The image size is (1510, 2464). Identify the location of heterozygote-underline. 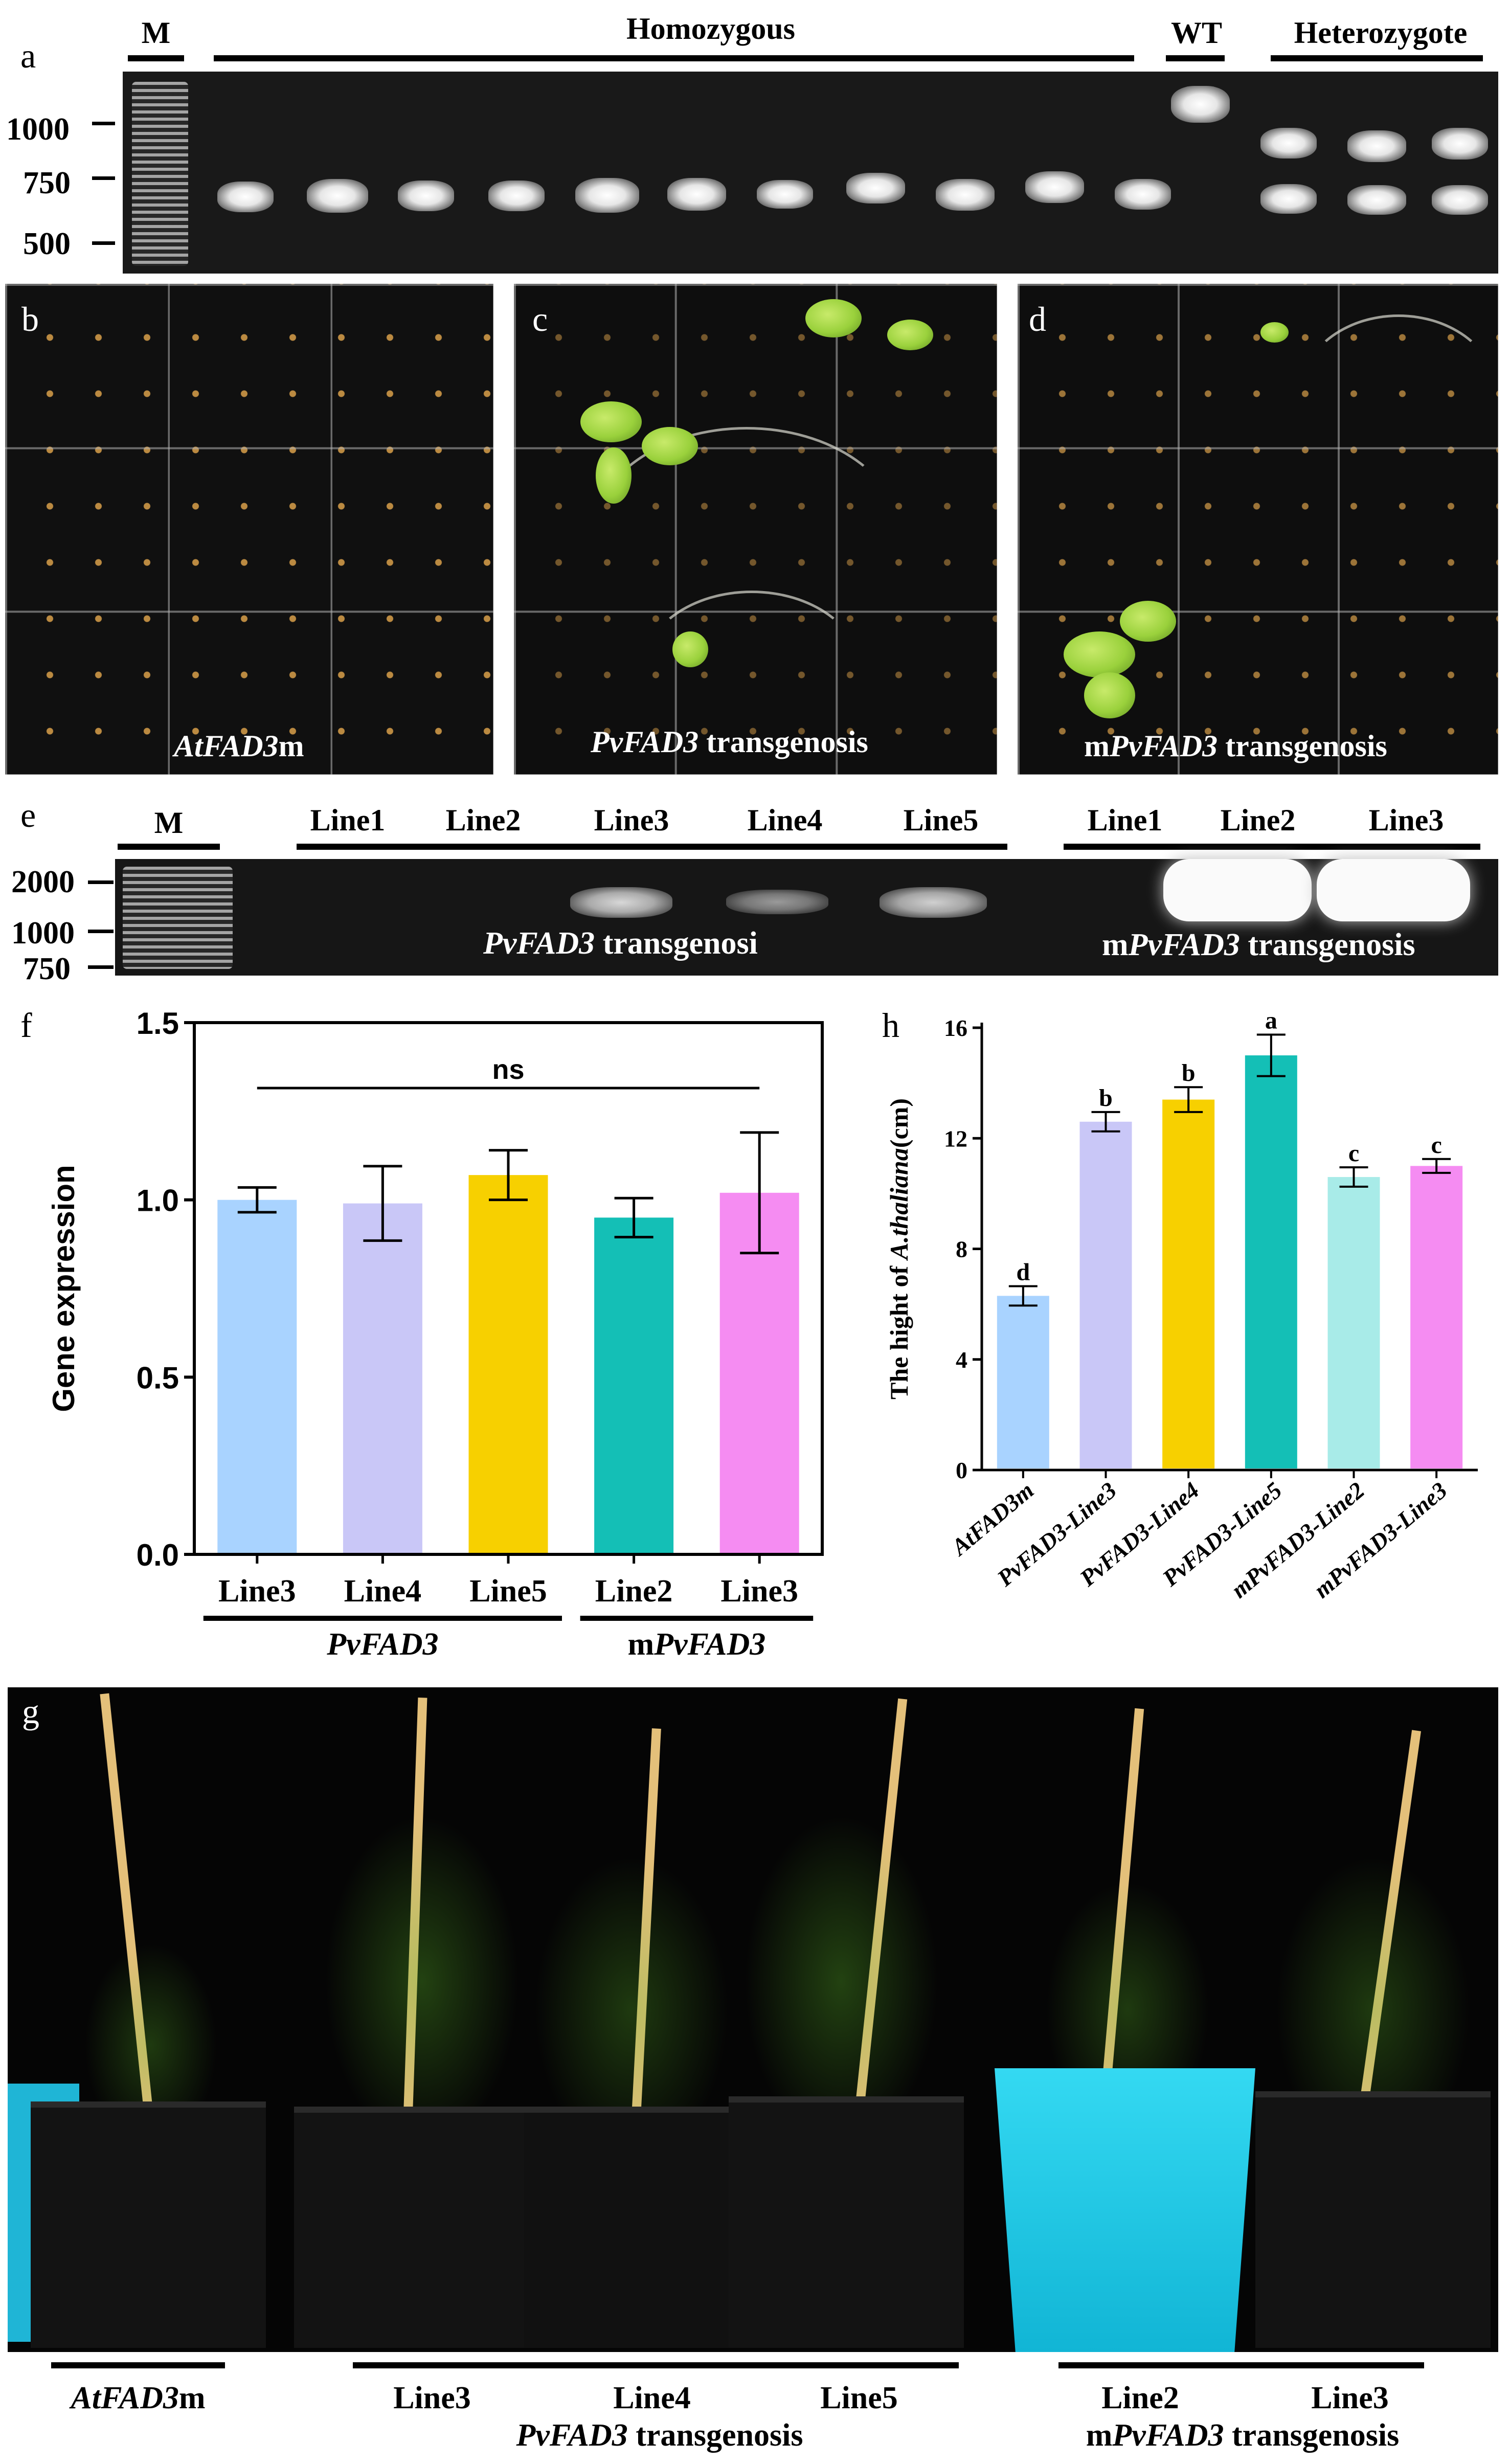
(1377, 58).